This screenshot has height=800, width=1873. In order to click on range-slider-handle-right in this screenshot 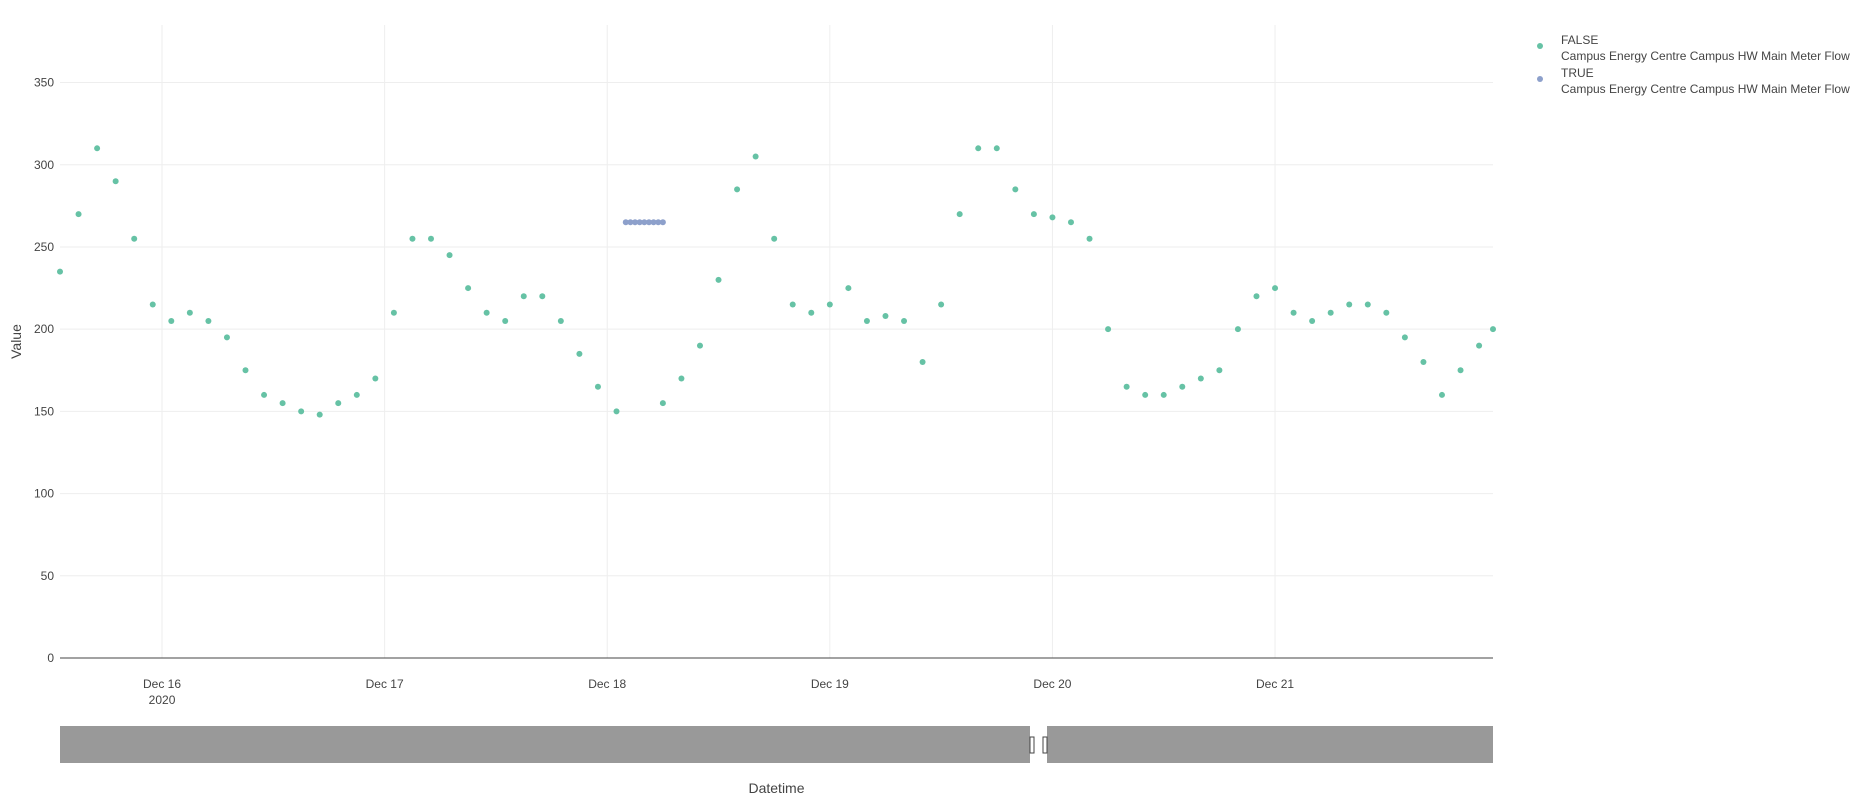, I will do `click(1045, 745)`.